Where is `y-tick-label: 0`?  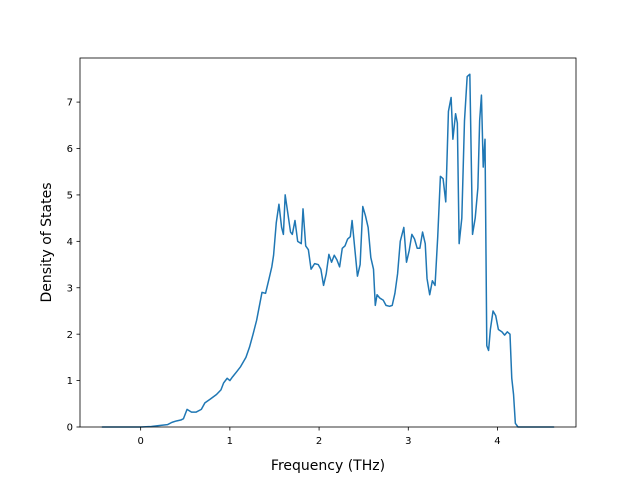 y-tick-label: 0 is located at coordinates (70, 428).